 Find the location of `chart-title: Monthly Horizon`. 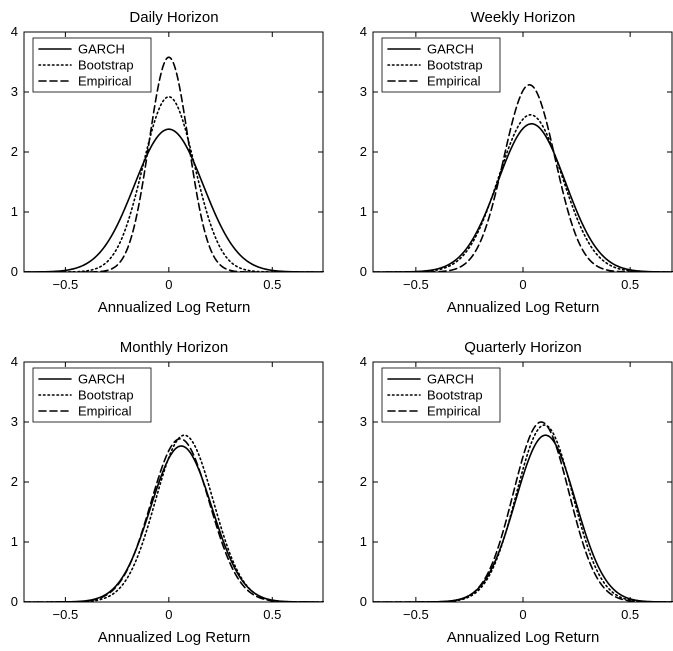

chart-title: Monthly Horizon is located at coordinates (174, 347).